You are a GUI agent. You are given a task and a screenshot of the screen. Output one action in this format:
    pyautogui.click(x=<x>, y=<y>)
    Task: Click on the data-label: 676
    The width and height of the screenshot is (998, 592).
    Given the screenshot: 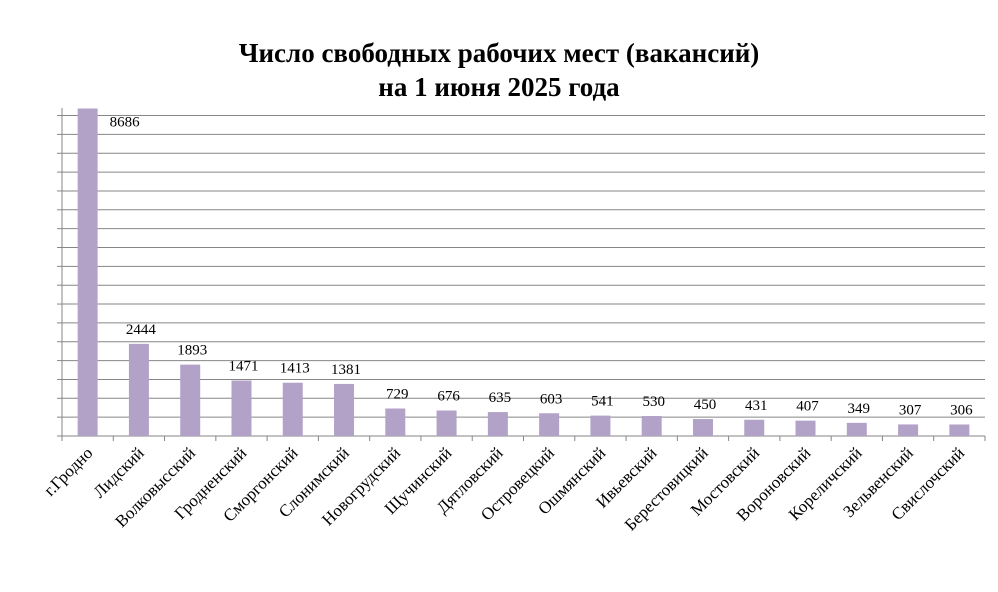 What is the action you would take?
    pyautogui.click(x=448, y=397)
    